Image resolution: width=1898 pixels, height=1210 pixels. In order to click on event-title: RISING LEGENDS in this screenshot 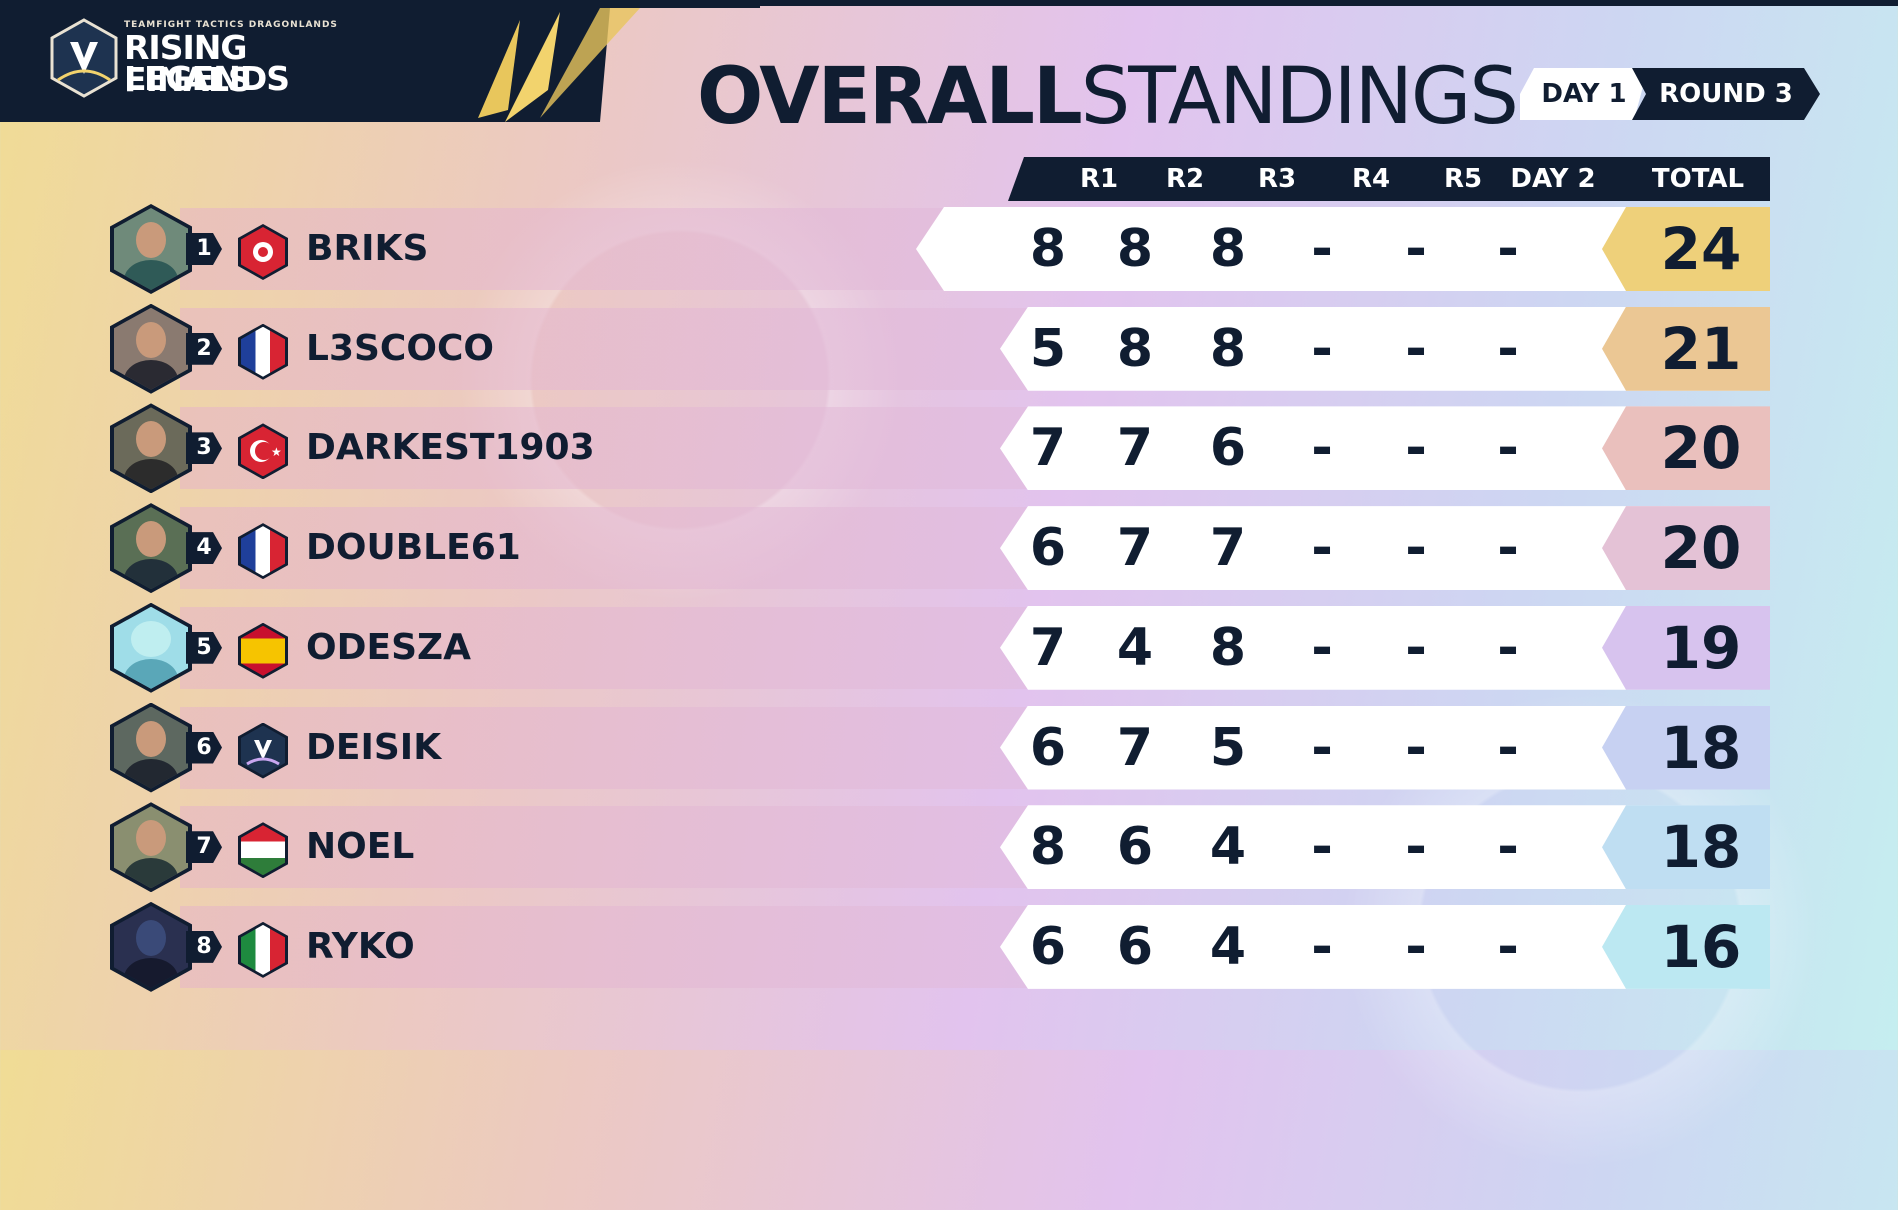, I will do `click(207, 63)`.